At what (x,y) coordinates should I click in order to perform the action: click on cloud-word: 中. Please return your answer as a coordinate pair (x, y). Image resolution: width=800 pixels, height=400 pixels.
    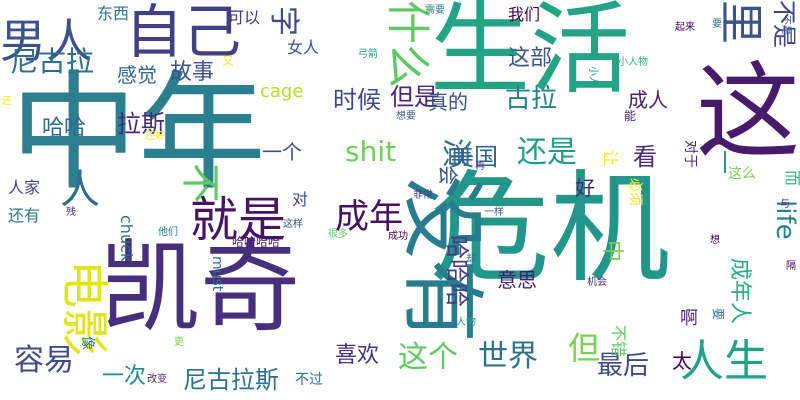
    Looking at the image, I should click on (611, 251).